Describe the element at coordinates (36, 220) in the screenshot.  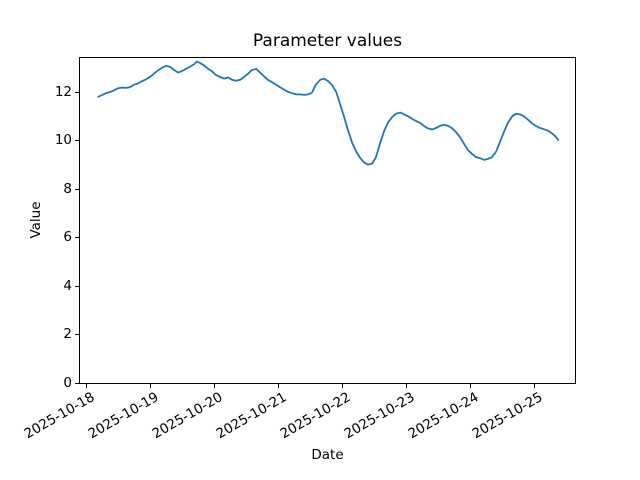
I see `y-axis-label: Value` at that location.